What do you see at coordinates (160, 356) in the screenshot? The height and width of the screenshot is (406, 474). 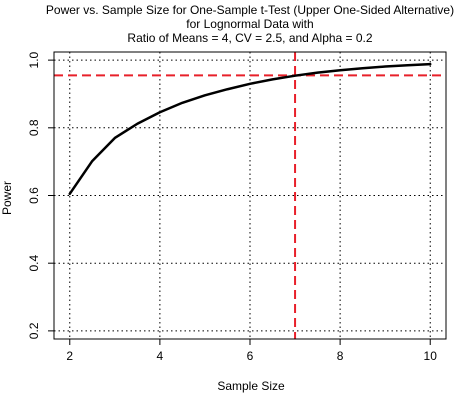 I see `x-tick-label-1: 4` at bounding box center [160, 356].